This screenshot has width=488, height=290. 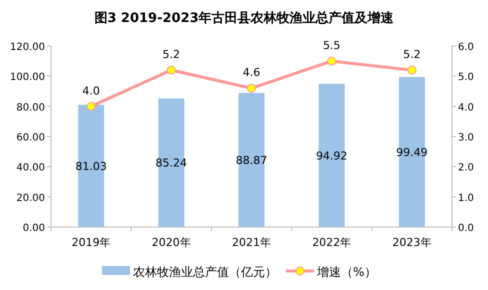 I want to click on data-label: 81.03, so click(x=91, y=166).